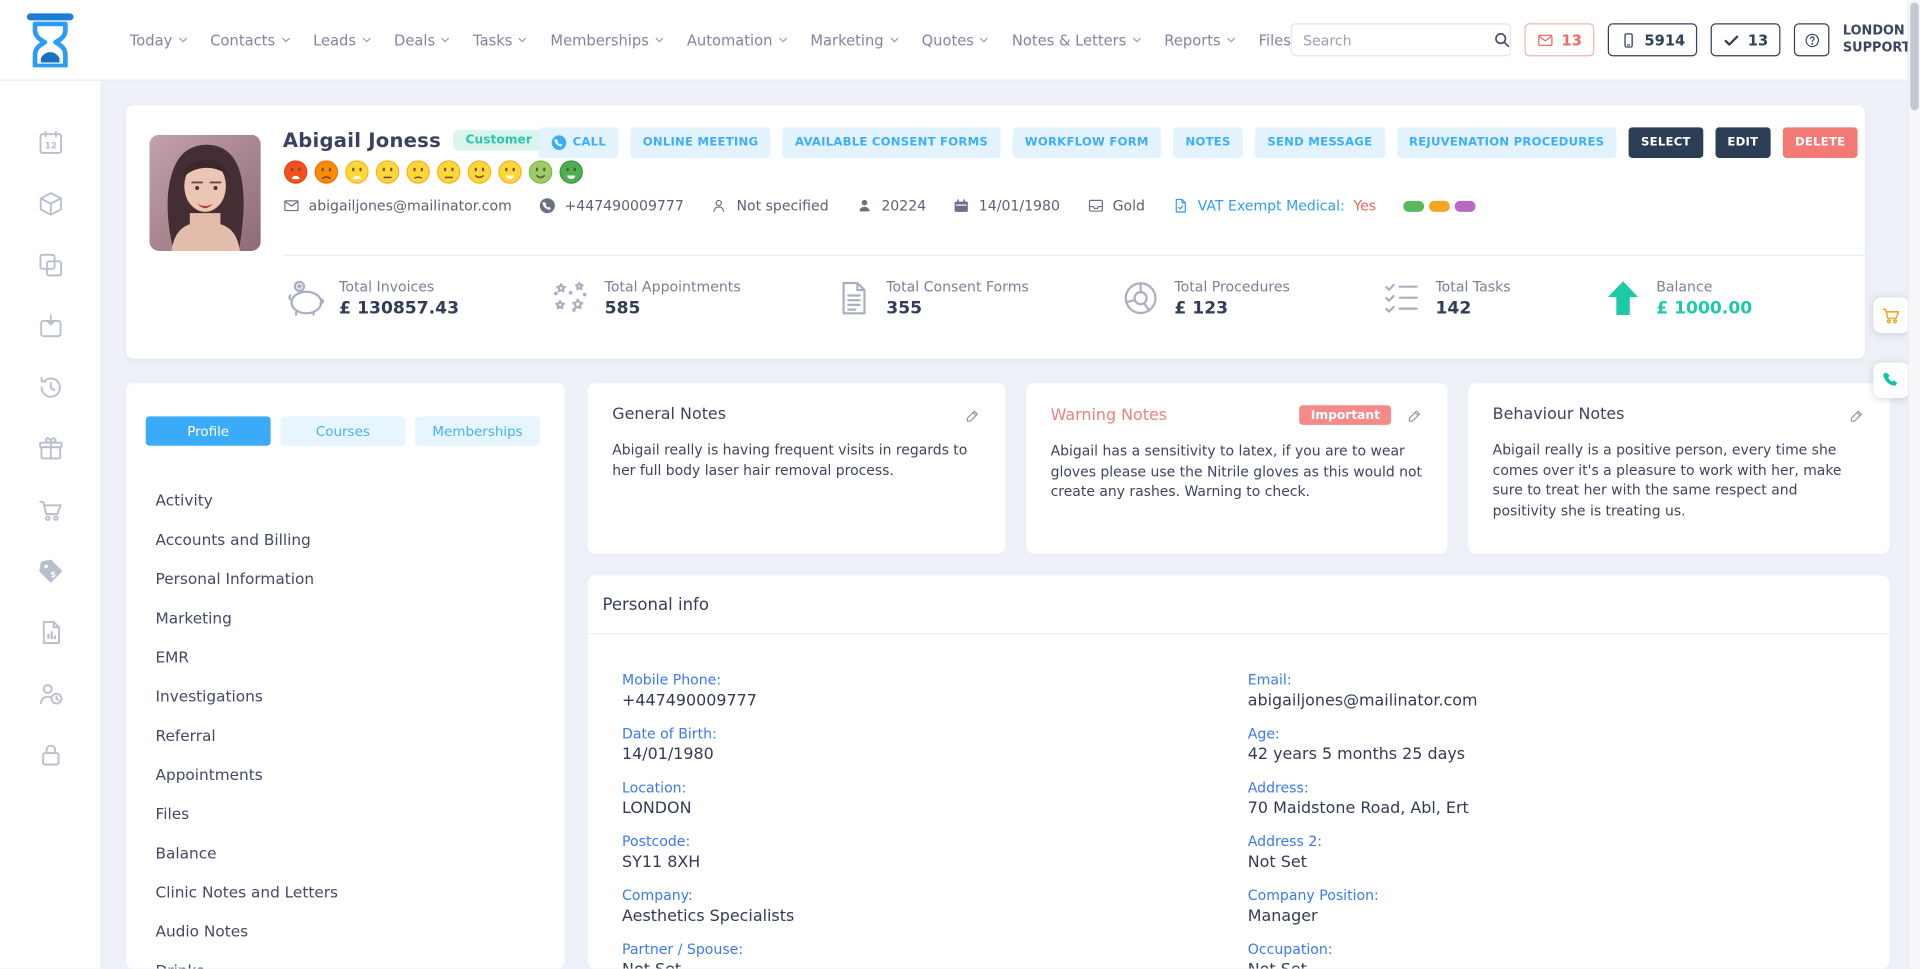 This screenshot has height=969, width=1920. Describe the element at coordinates (1622, 298) in the screenshot. I see `arrow-up-icon` at that location.